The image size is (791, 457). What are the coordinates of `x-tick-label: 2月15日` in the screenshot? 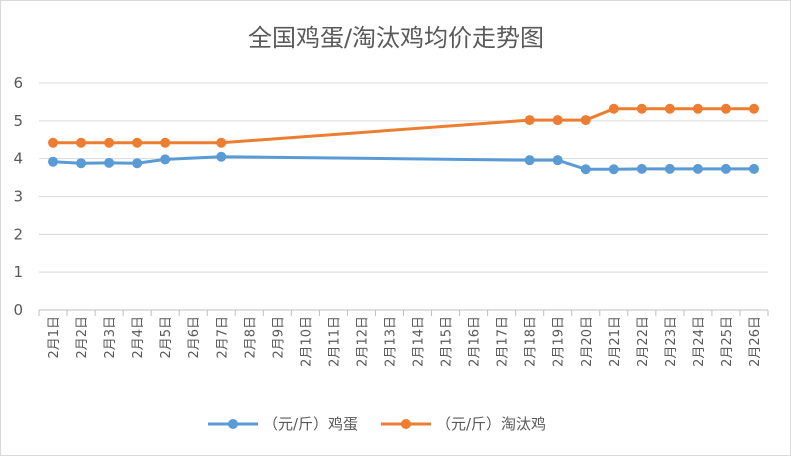 It's located at (447, 341).